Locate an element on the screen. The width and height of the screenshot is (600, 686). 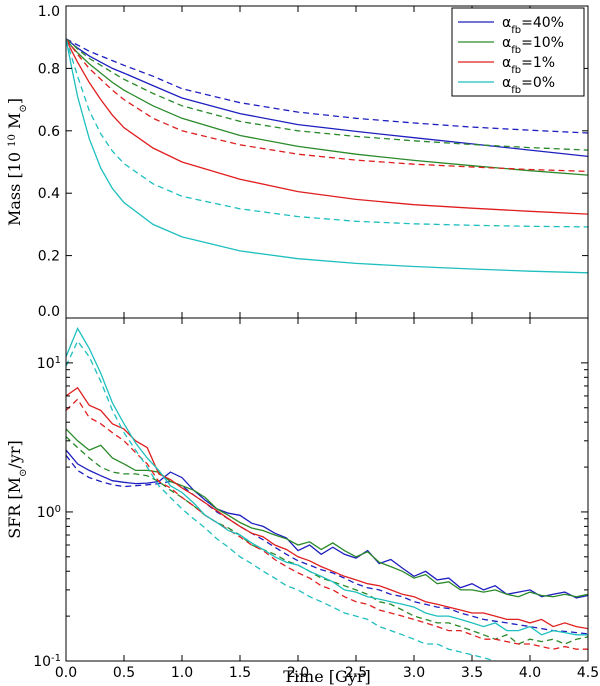
x-tick-label: 1.5 is located at coordinates (240, 673).